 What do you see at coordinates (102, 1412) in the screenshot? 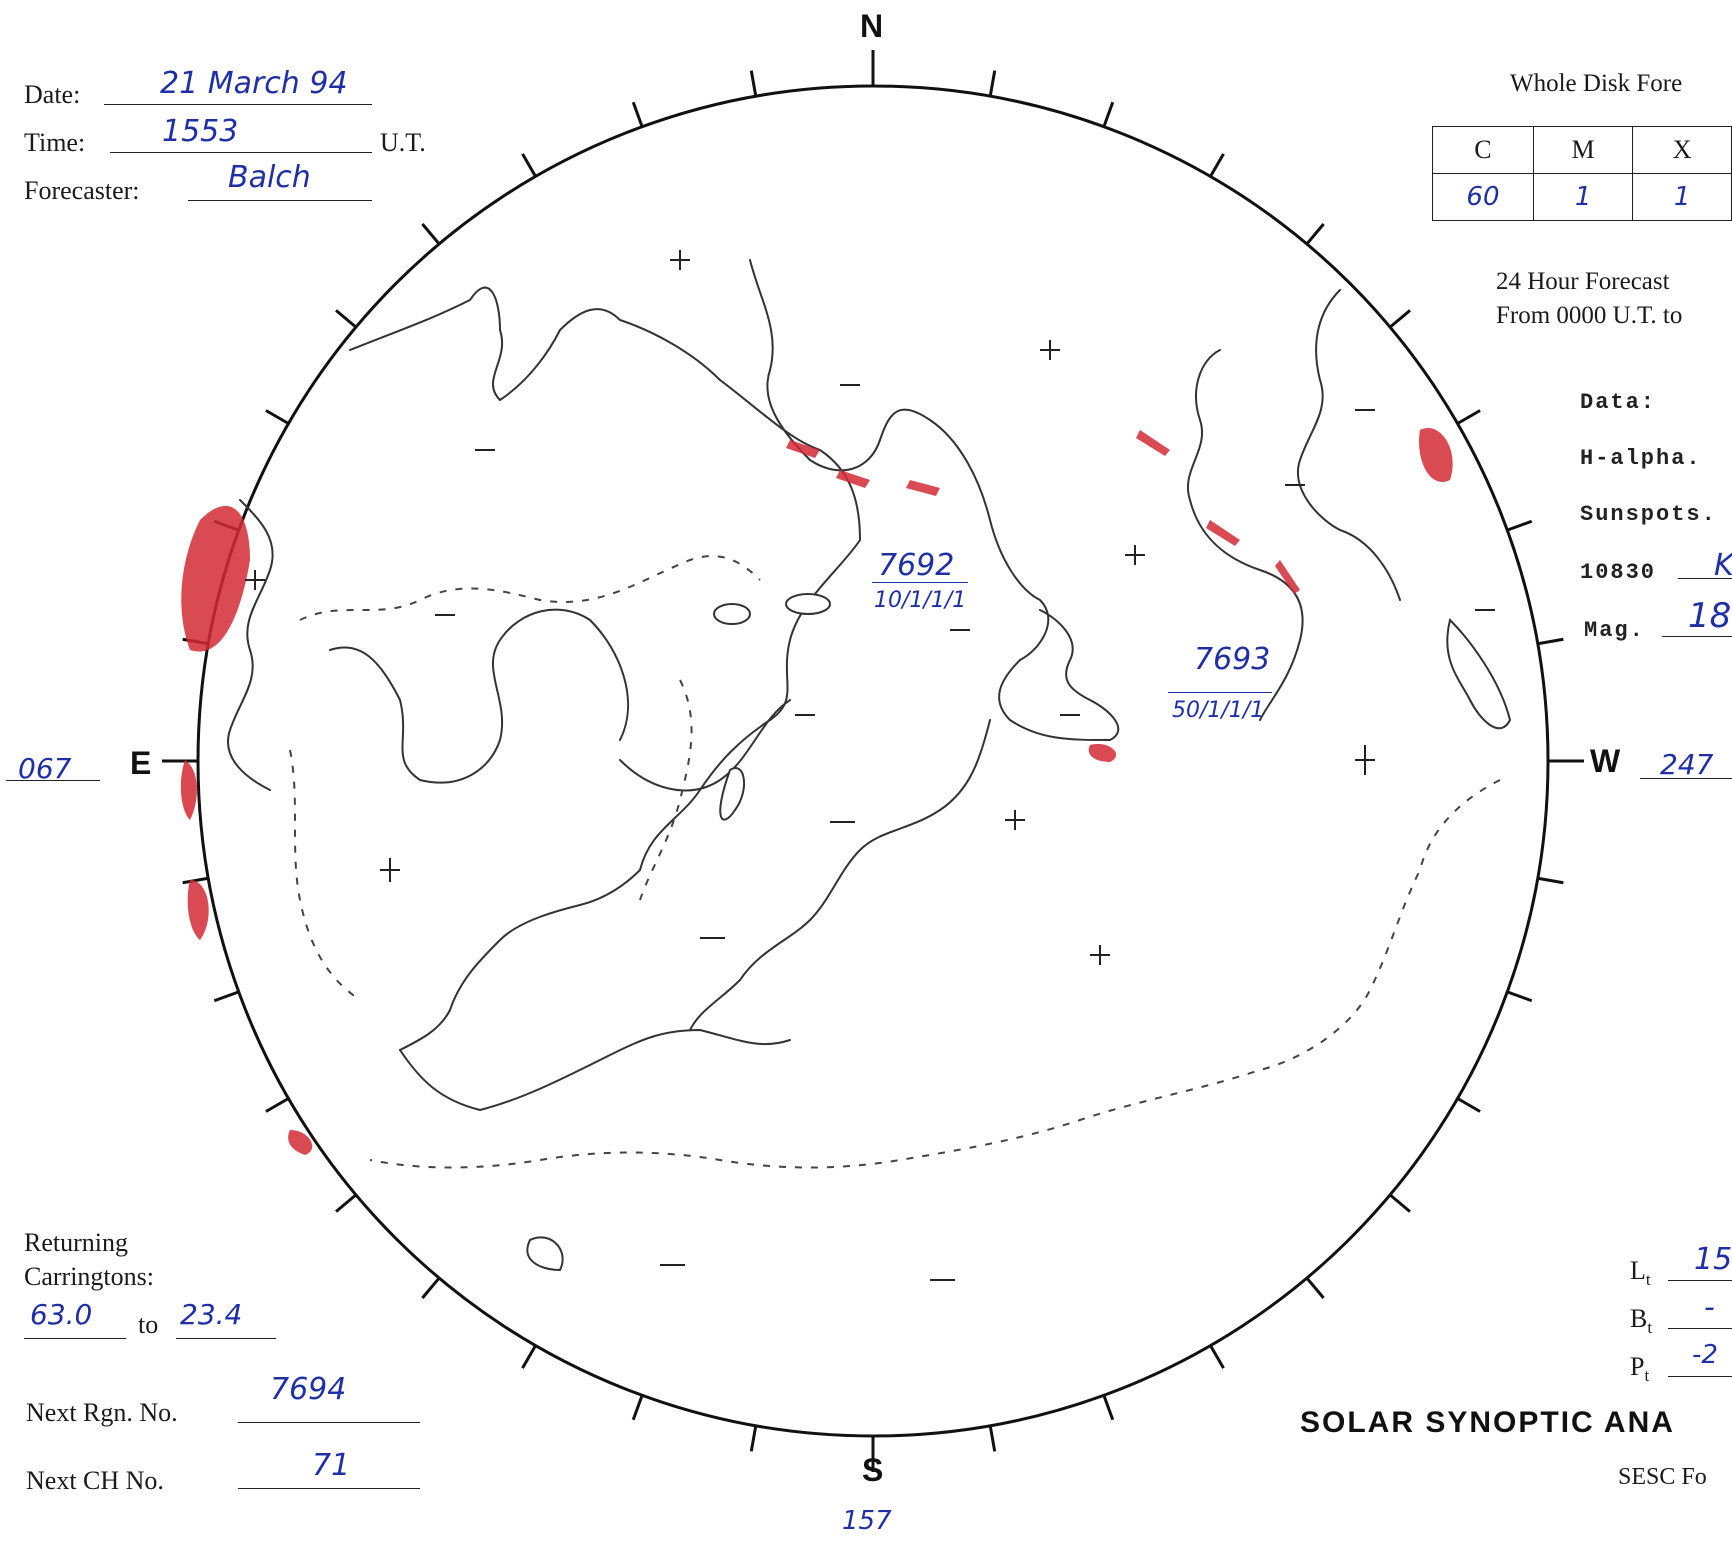
I see `next-rgn-label: Next Rgn. No.` at bounding box center [102, 1412].